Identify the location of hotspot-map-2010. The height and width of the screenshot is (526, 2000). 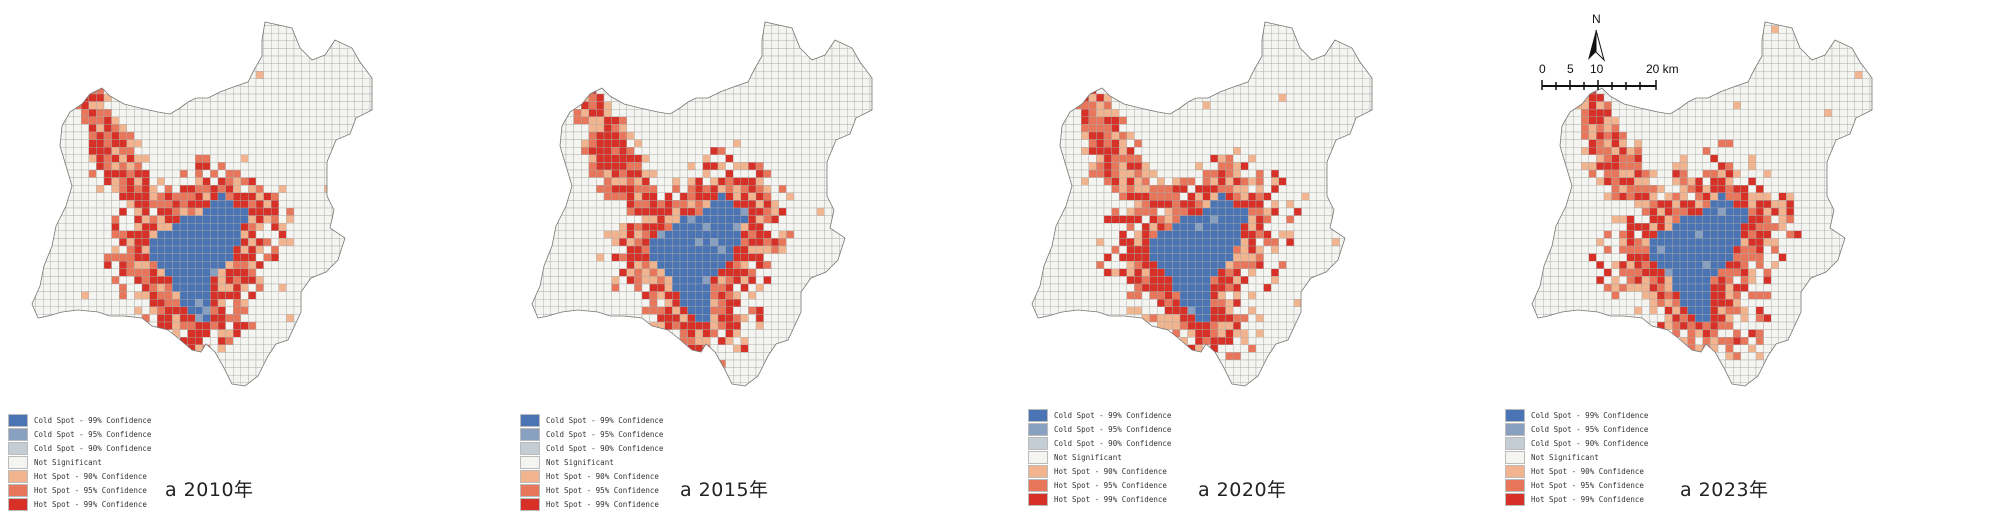
(202, 204).